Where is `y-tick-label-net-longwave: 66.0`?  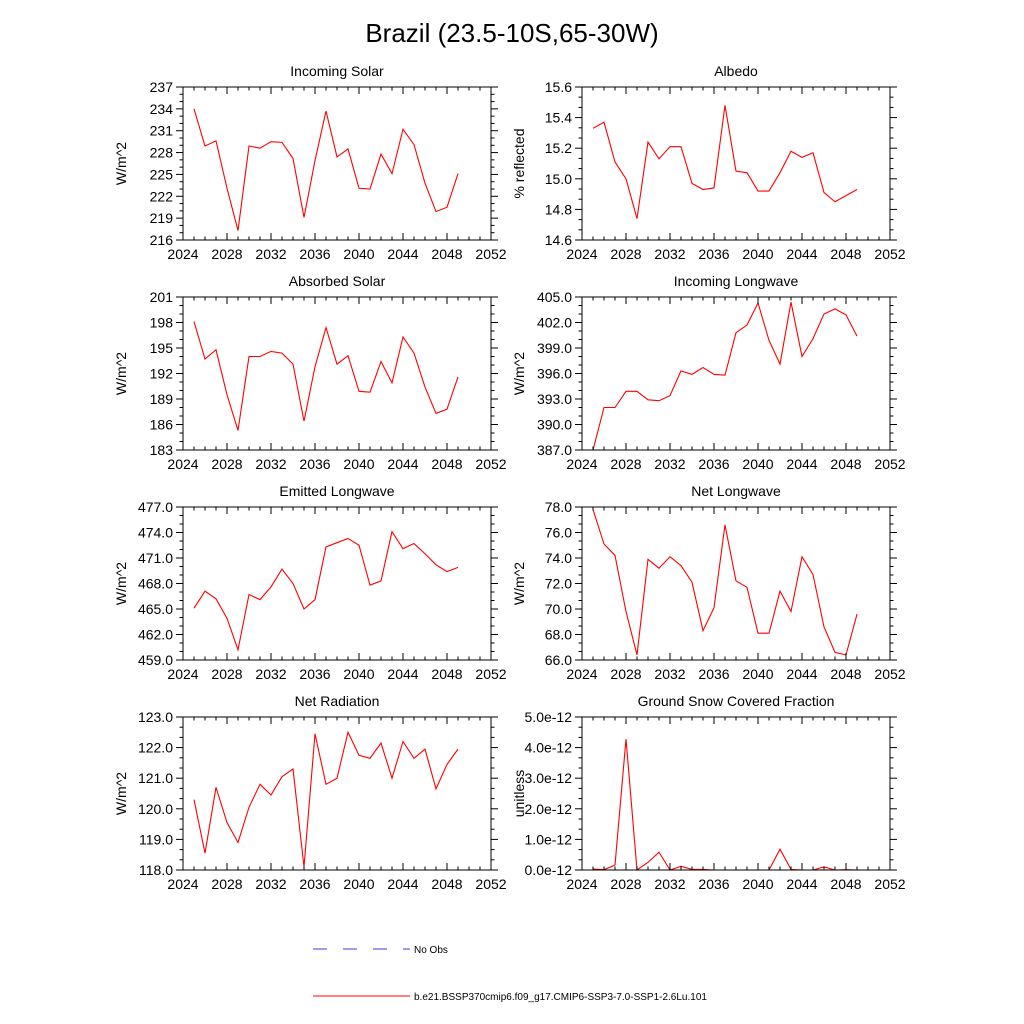 y-tick-label-net-longwave: 66.0 is located at coordinates (558, 660).